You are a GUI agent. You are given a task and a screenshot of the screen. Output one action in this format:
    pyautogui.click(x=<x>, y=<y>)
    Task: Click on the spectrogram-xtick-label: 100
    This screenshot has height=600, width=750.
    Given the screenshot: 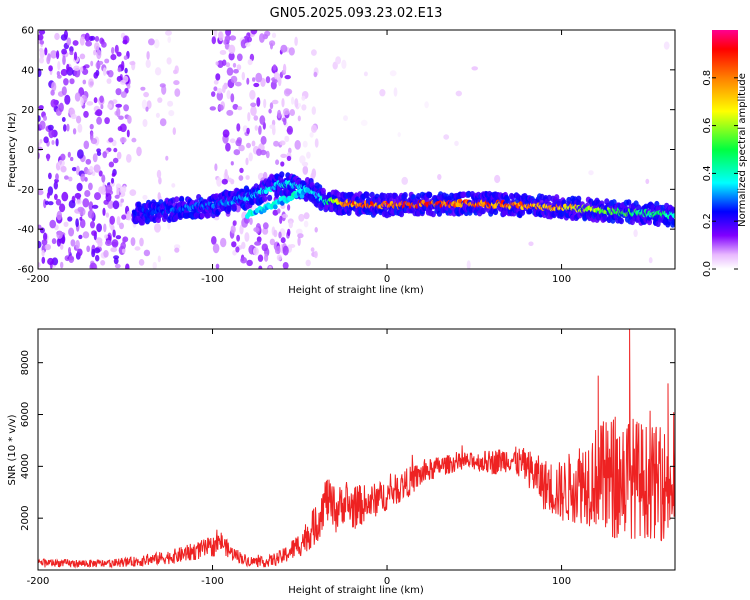 What is the action you would take?
    pyautogui.click(x=561, y=279)
    